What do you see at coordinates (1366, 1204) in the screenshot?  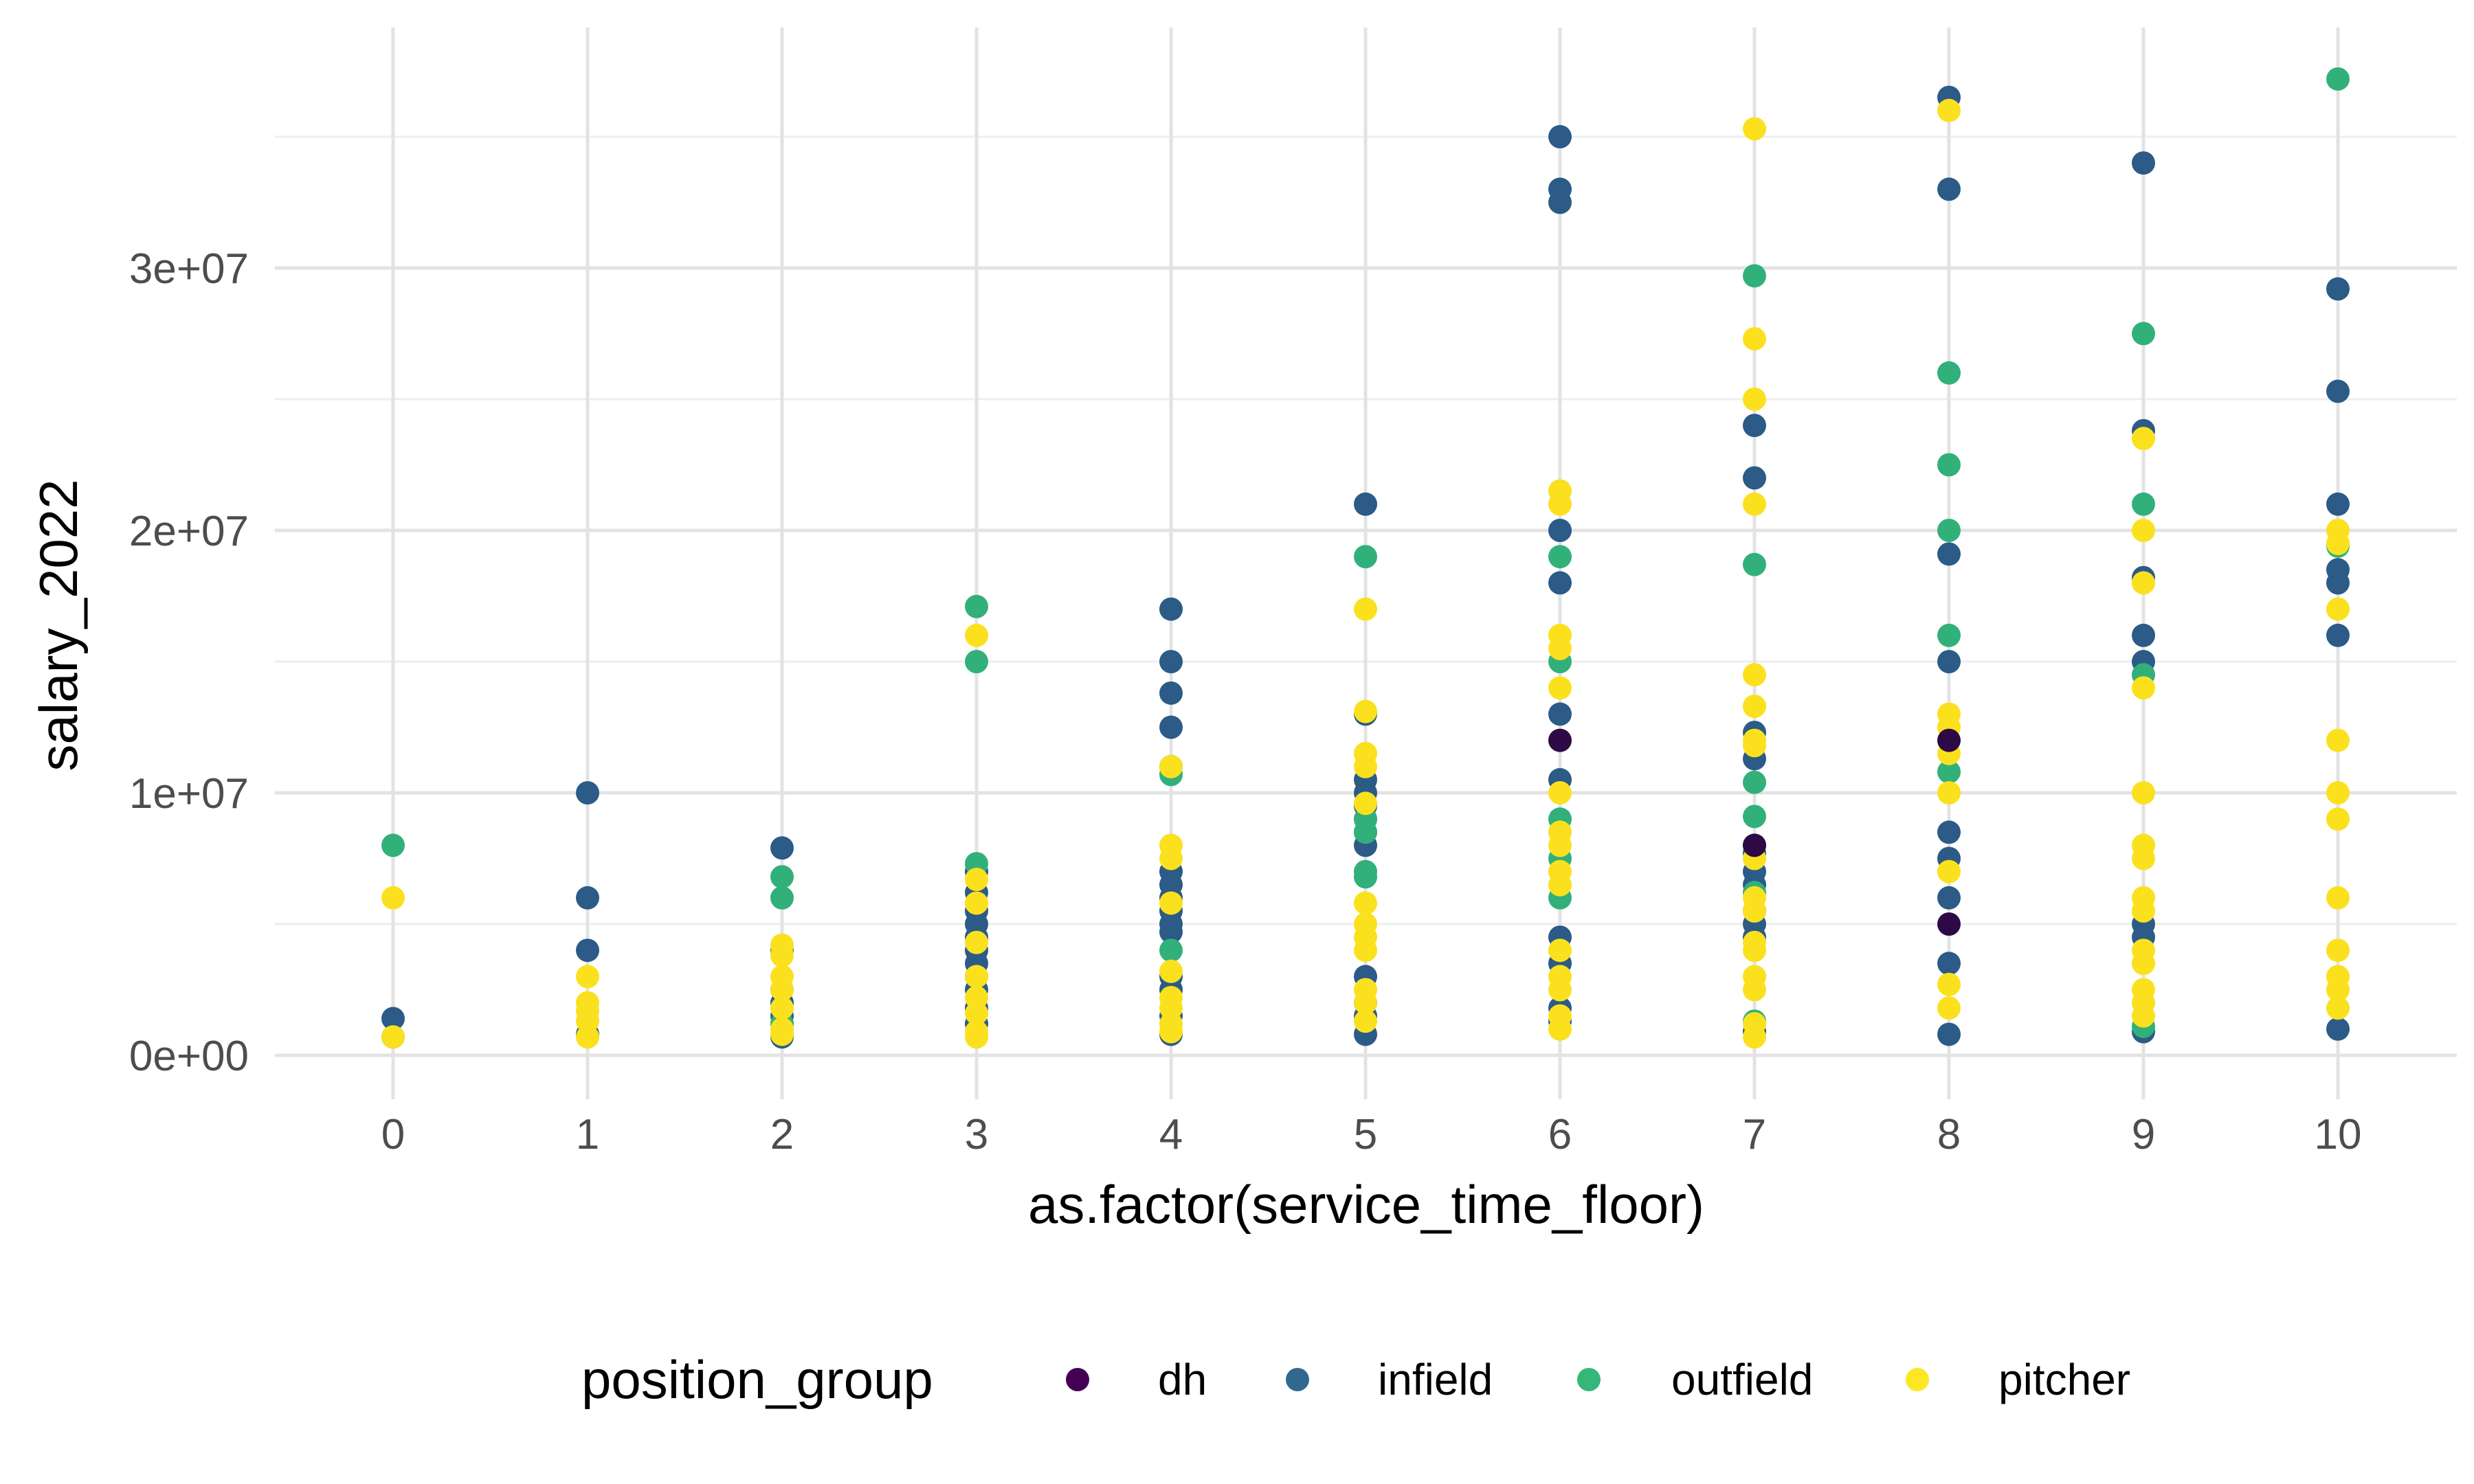 I see `x-axis-title: as.factor(service_time_floor)` at bounding box center [1366, 1204].